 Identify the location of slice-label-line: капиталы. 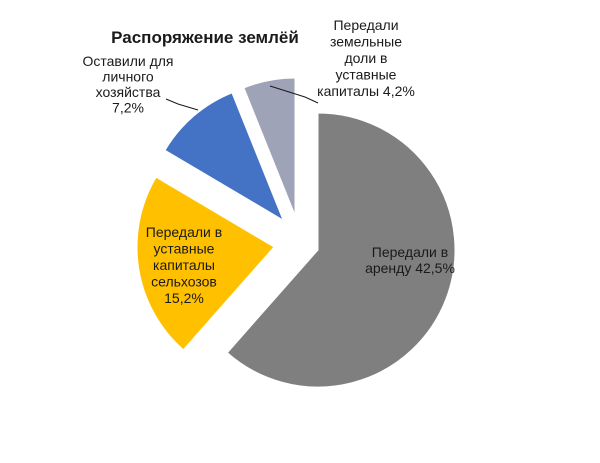
(184, 265).